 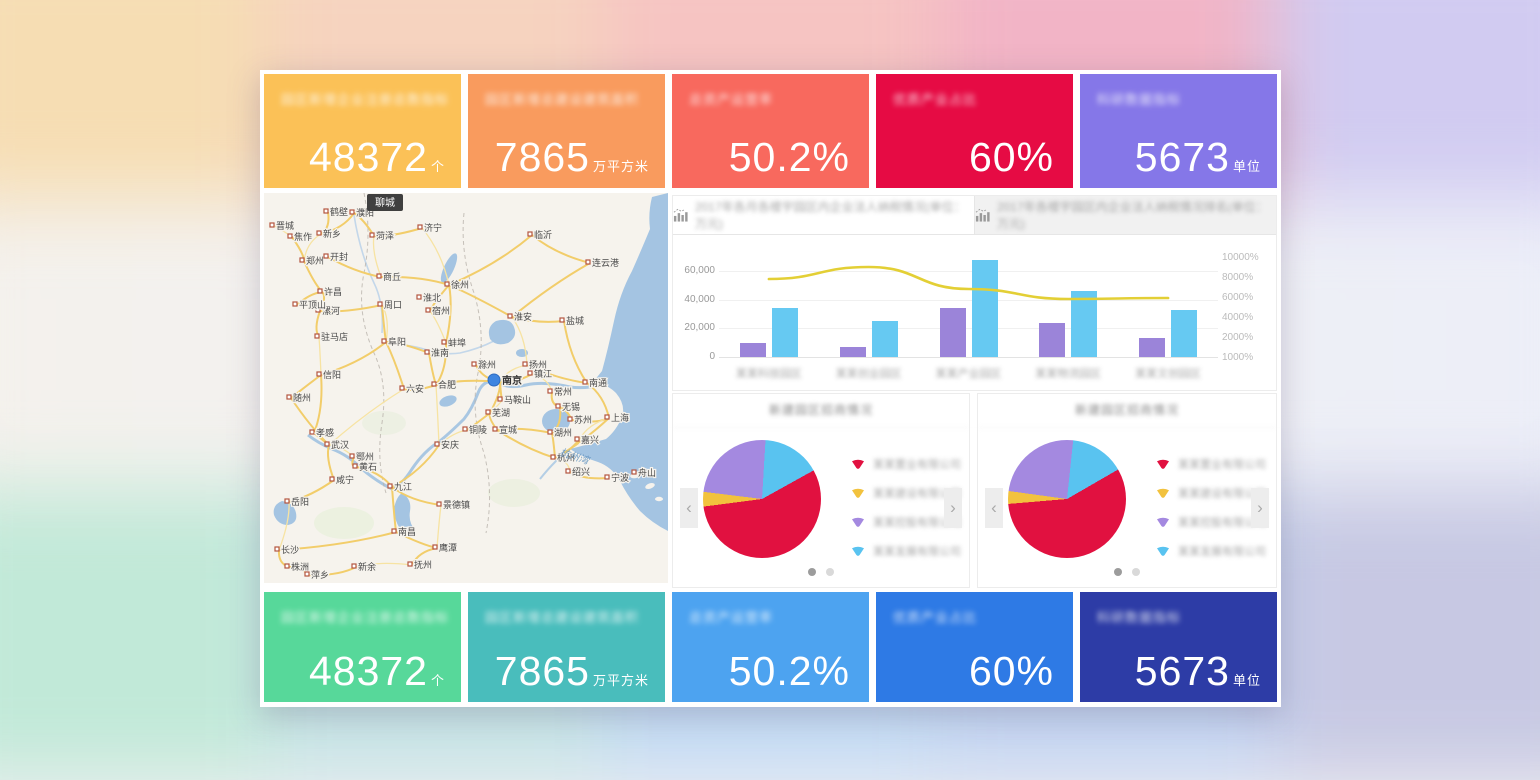 I want to click on svg-text: 宣城, so click(x=508, y=430).